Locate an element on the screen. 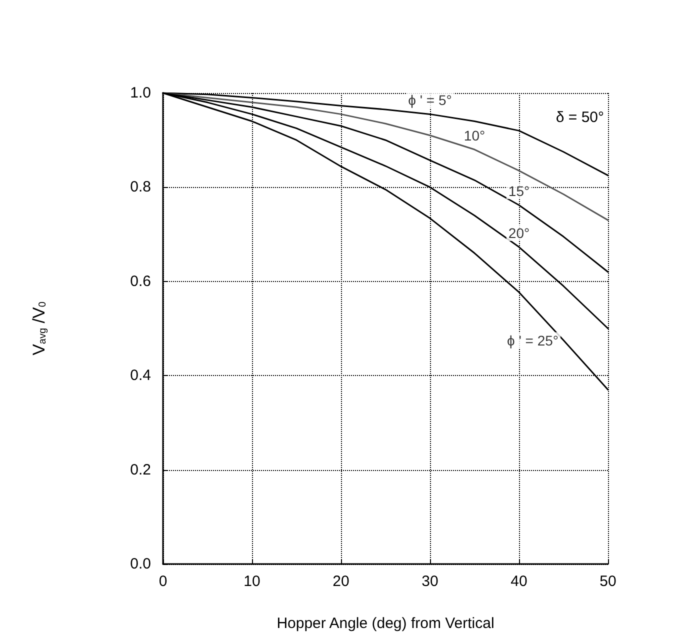 The width and height of the screenshot is (680, 644). annotation: 10° is located at coordinates (475, 136).